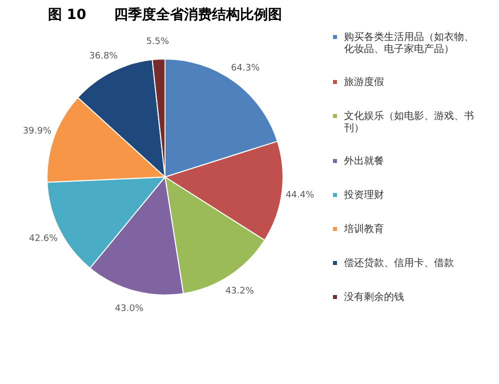 Image resolution: width=499 pixels, height=384 pixels. What do you see at coordinates (300, 195) in the screenshot?
I see `data-label: 44.4%` at bounding box center [300, 195].